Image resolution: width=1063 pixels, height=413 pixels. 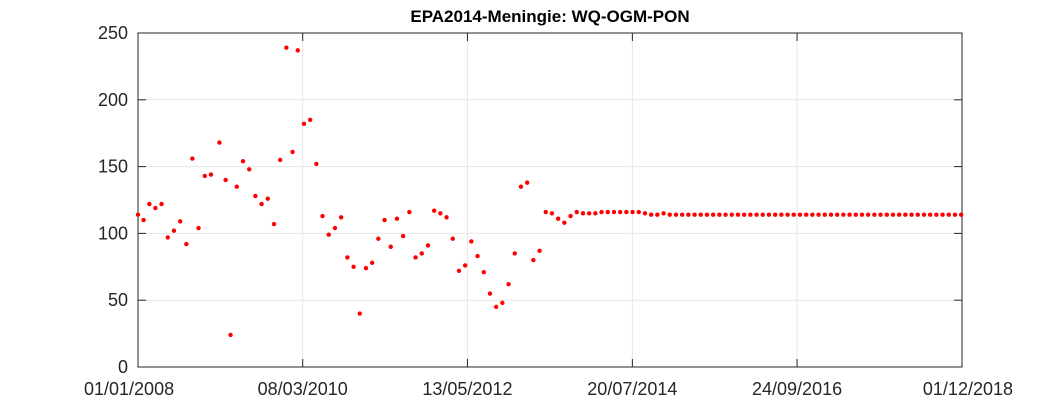 I want to click on y-tick-label: 100, so click(x=113, y=233).